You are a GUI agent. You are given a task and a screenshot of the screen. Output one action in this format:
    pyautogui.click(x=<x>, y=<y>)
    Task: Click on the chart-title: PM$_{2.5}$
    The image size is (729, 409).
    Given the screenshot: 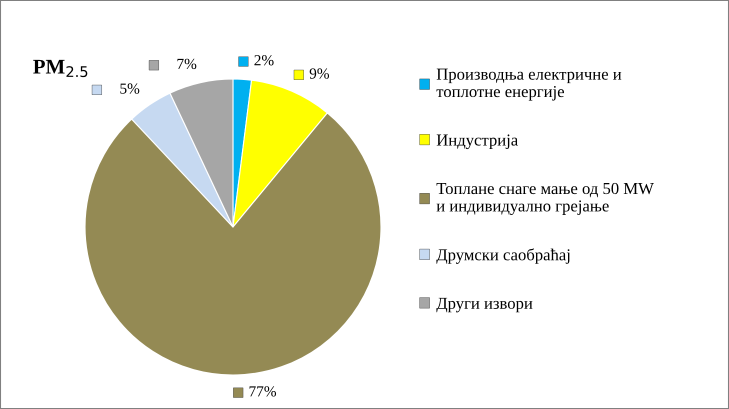 What is the action you would take?
    pyautogui.click(x=60, y=69)
    